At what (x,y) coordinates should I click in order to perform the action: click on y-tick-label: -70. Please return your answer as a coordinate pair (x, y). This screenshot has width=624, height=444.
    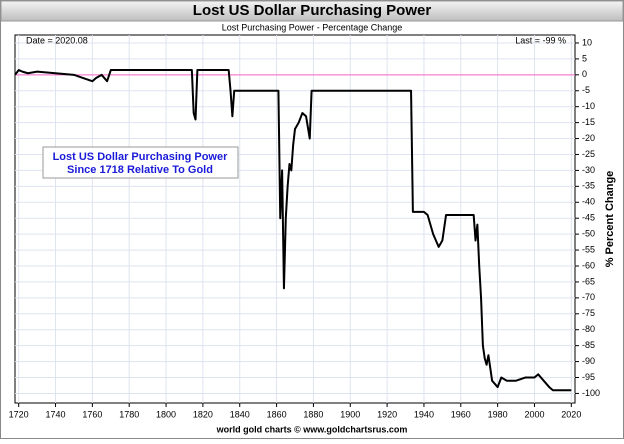
    Looking at the image, I should click on (588, 297).